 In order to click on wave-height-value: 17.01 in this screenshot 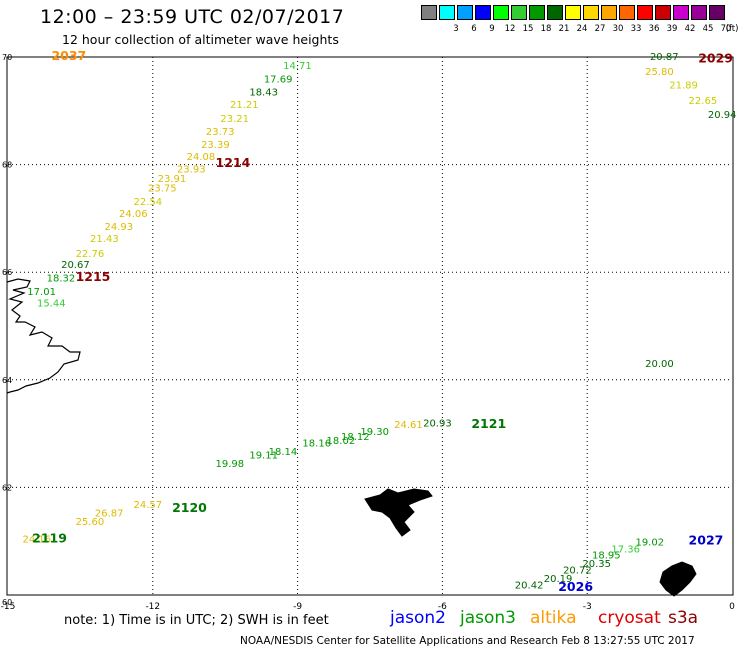, I will do `click(41, 292)`.